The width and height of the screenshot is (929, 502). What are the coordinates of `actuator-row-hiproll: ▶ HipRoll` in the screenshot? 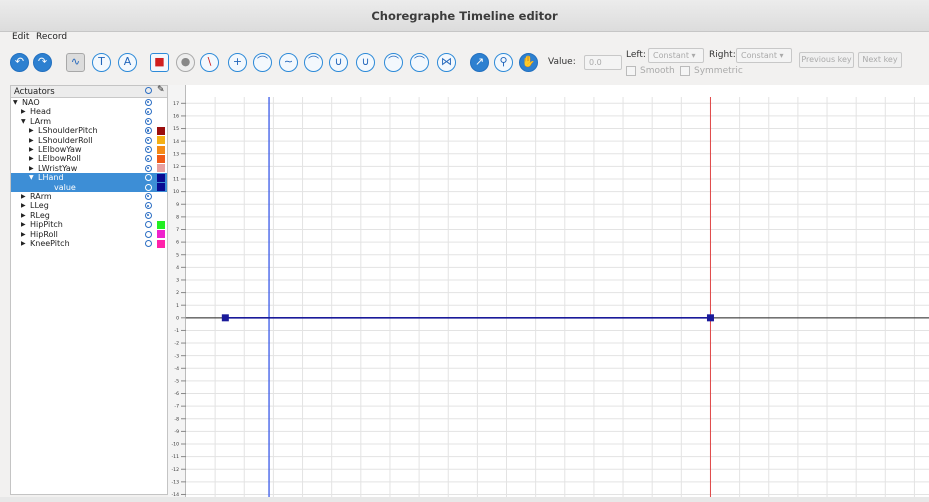 It's located at (89, 234).